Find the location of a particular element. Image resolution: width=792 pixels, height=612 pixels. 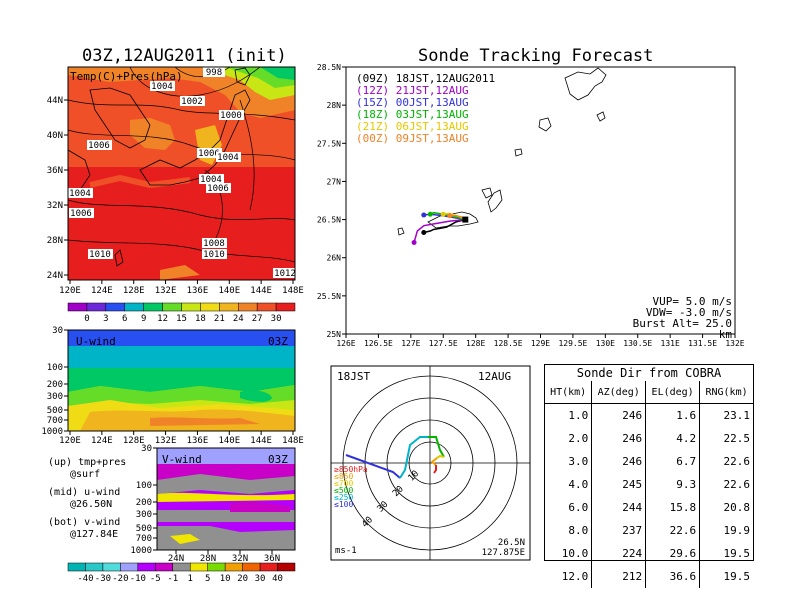

table-row: 8.0 237 22.6 19.9 is located at coordinates (649, 530).